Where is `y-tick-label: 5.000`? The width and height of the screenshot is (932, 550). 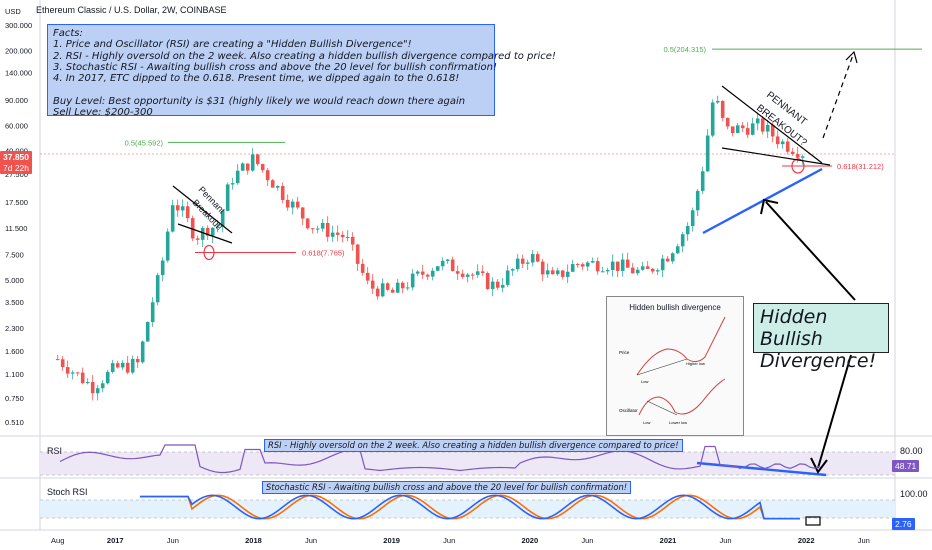 y-tick-label: 5.000 is located at coordinates (14, 280).